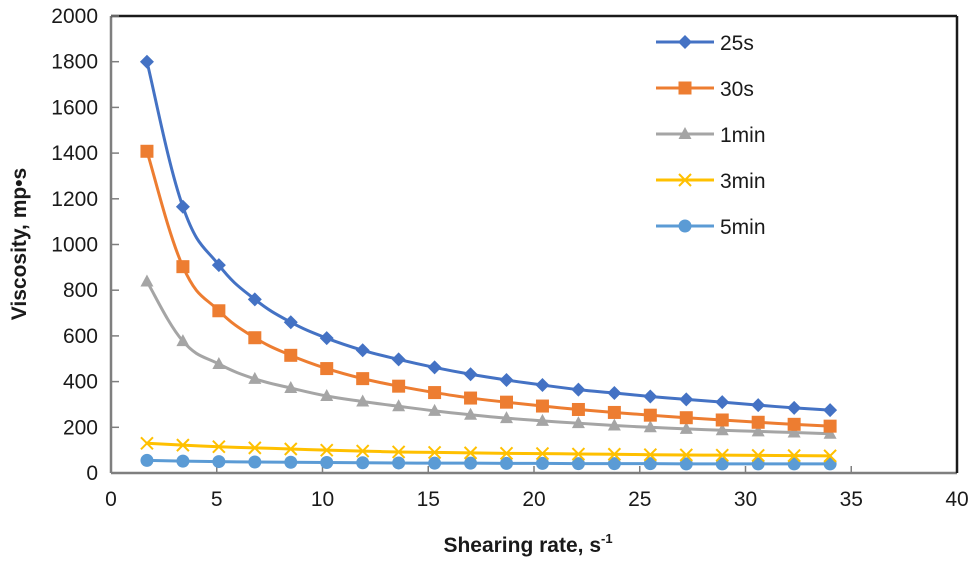 The width and height of the screenshot is (971, 561). What do you see at coordinates (685, 226) in the screenshot?
I see `legend-marker-5min` at bounding box center [685, 226].